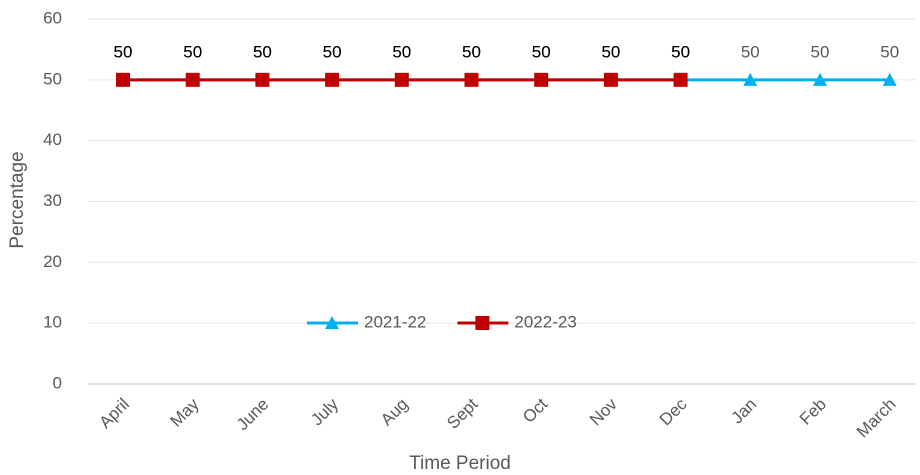  I want to click on y-tick-label: 10, so click(52, 322).